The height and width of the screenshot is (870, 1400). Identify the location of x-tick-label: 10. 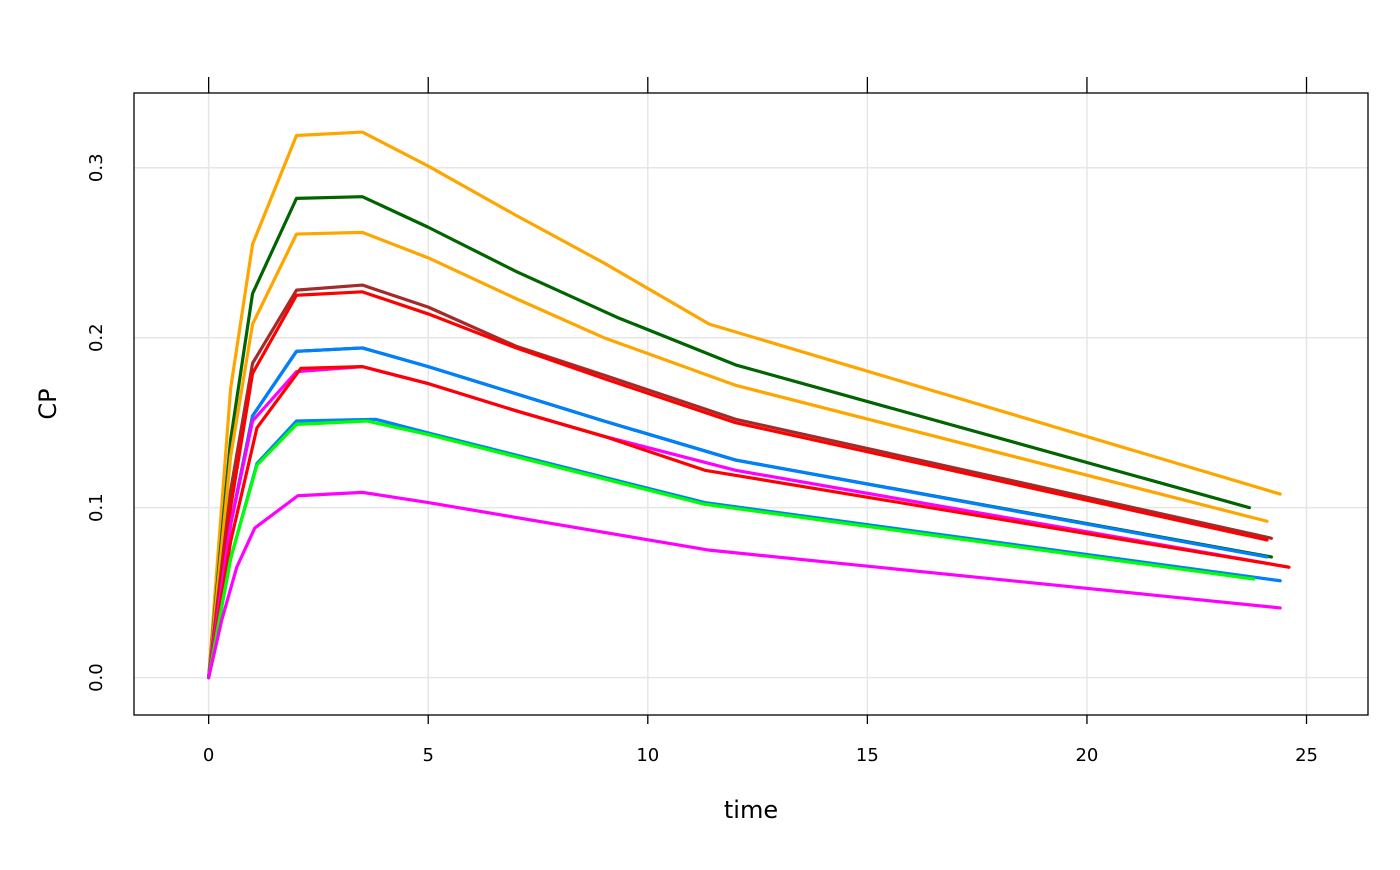
(647, 755).